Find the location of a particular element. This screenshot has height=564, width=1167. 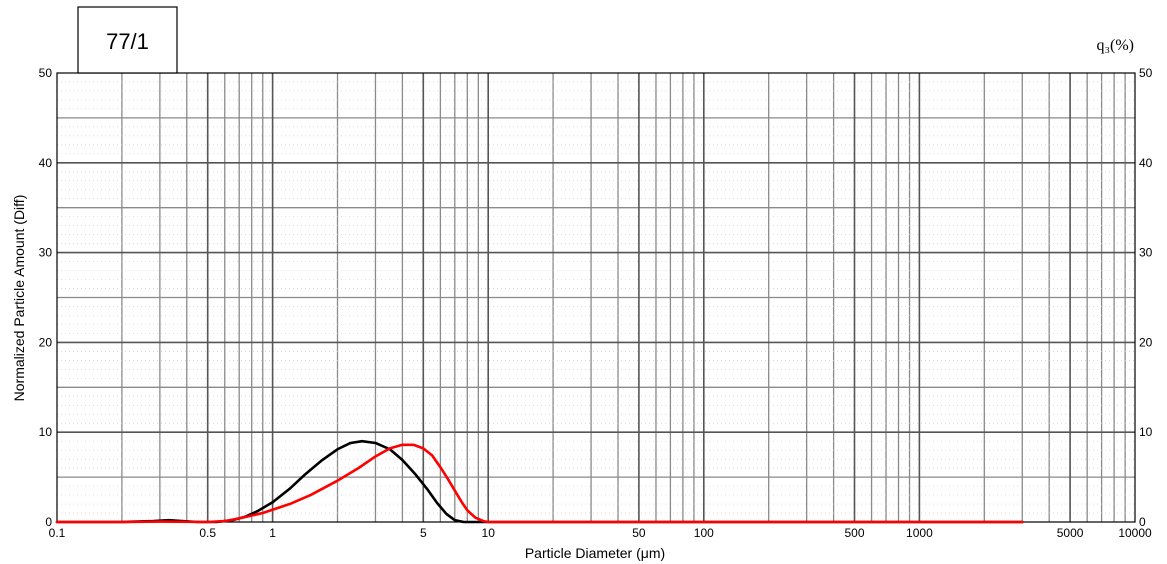

y-tick-label-right: 50 is located at coordinates (1146, 73).